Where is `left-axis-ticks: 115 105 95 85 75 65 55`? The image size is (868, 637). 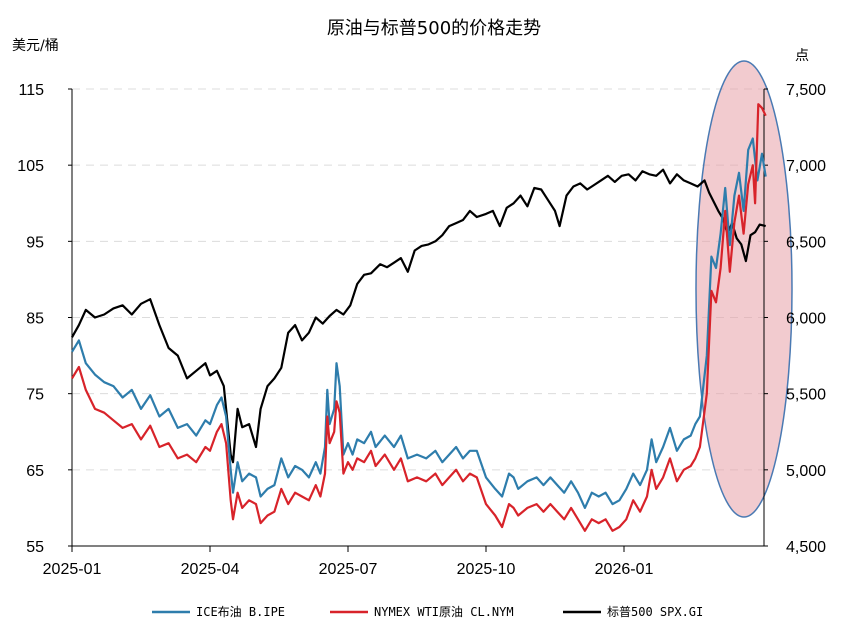
left-axis-ticks: 115 105 95 85 75 65 55 is located at coordinates (44, 319).